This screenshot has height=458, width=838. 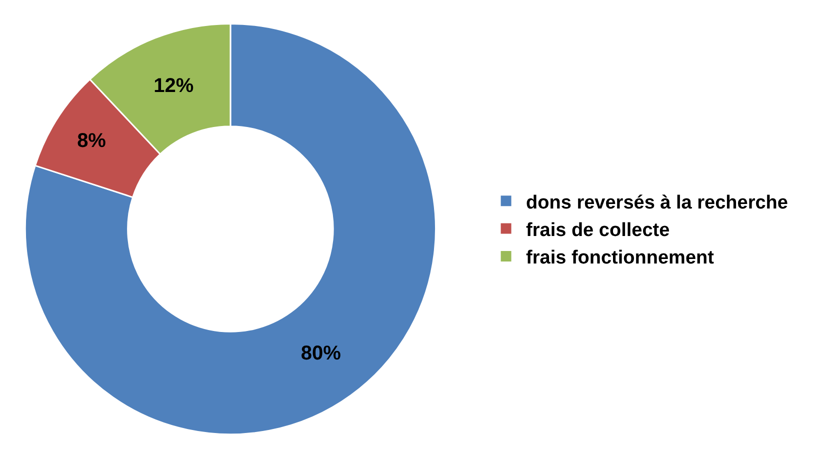 I want to click on data-label: 8%, so click(x=91, y=141).